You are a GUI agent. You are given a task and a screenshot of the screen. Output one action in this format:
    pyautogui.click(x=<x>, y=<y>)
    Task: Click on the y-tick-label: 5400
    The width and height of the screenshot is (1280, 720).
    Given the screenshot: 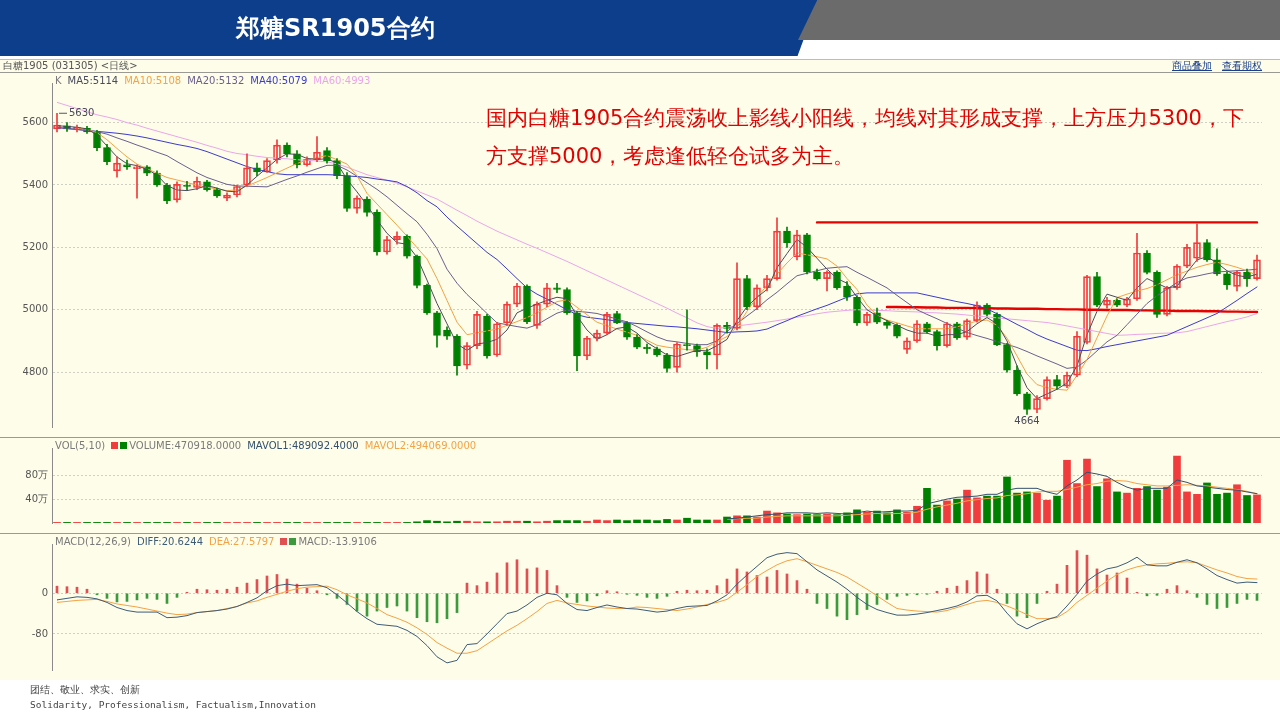 What is the action you would take?
    pyautogui.click(x=35, y=184)
    